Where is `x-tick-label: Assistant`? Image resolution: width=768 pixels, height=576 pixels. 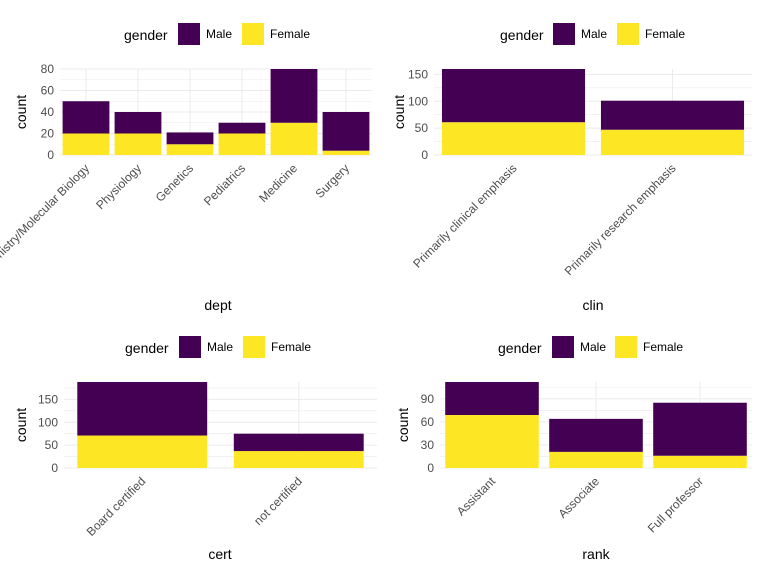 x-tick-label: Assistant is located at coordinates (476, 496).